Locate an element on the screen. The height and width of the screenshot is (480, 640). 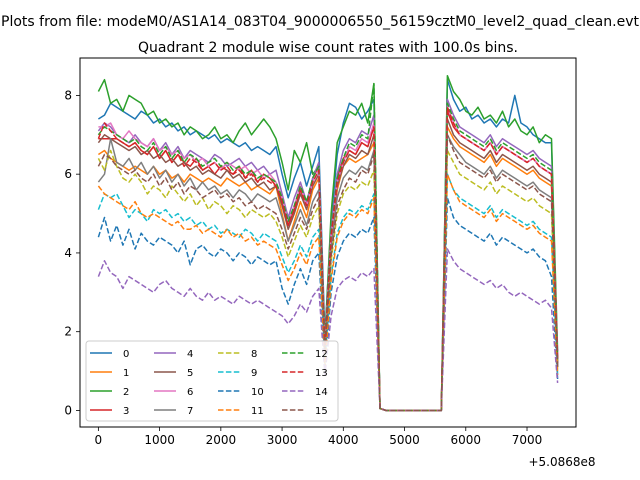
legend-label-0: 0 is located at coordinates (126, 354).